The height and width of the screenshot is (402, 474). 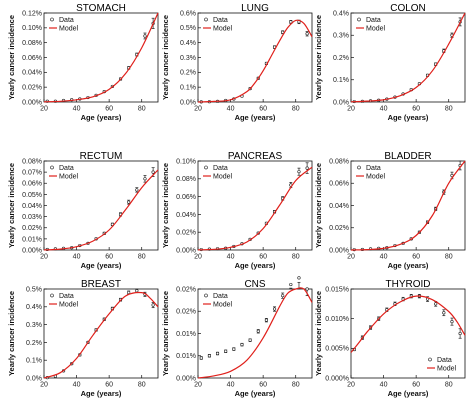 What do you see at coordinates (32, 217) in the screenshot?
I see `y-tick-label: 0.03%` at bounding box center [32, 217].